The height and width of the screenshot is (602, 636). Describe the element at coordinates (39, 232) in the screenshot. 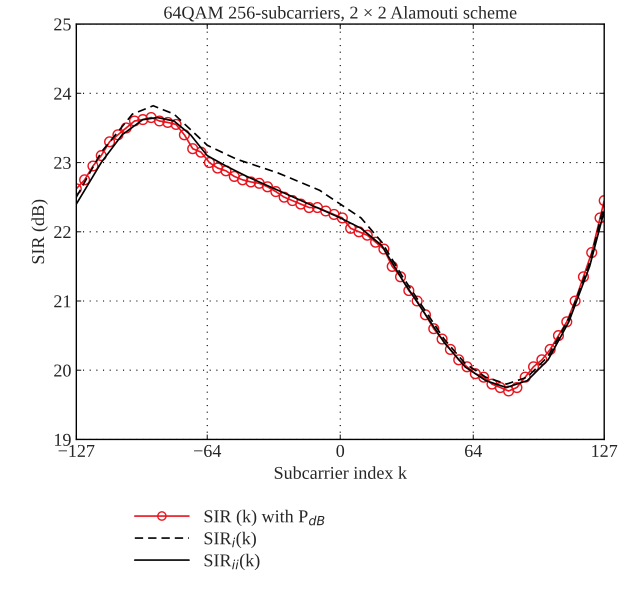

I see `y-axis-title: SIR (dB)` at that location.